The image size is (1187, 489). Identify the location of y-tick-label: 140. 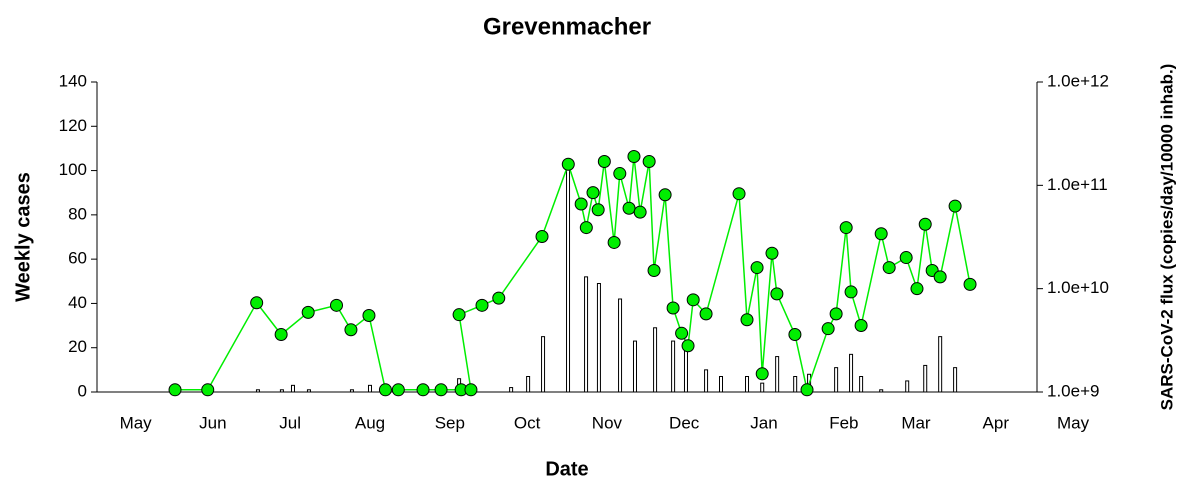
(73, 80).